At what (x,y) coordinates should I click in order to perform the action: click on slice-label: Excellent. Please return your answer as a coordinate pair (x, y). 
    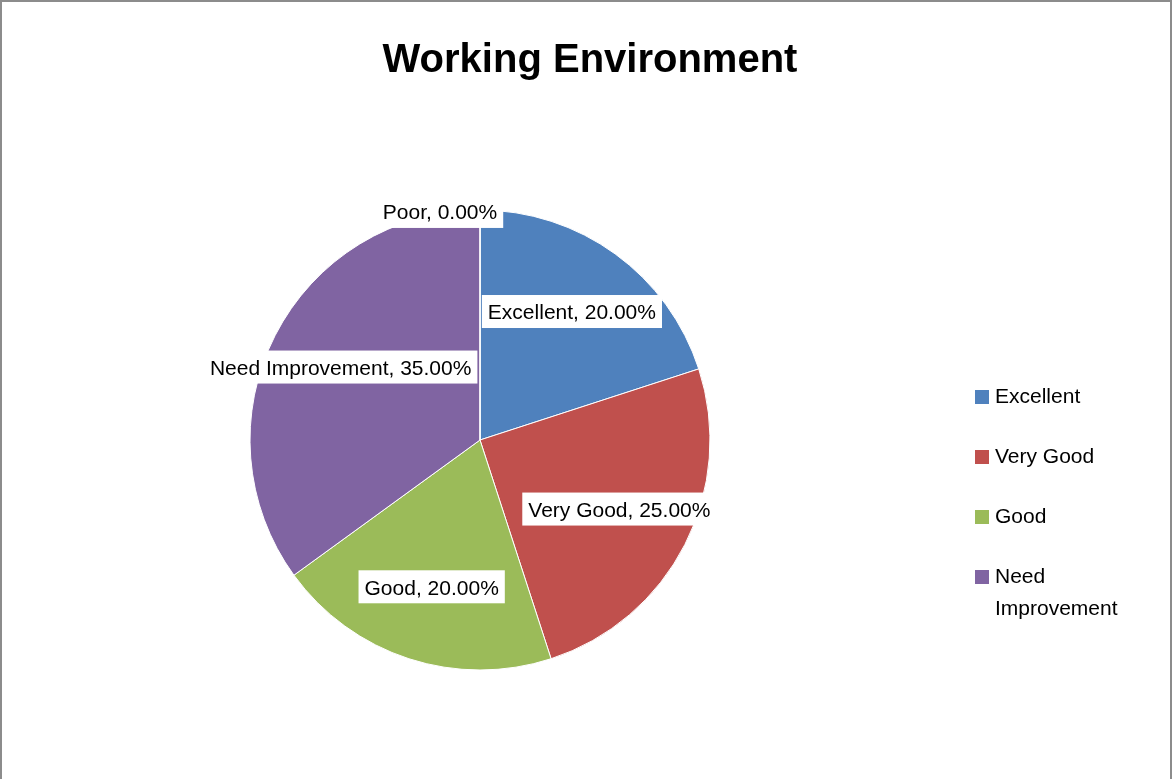
    Looking at the image, I should click on (530, 312).